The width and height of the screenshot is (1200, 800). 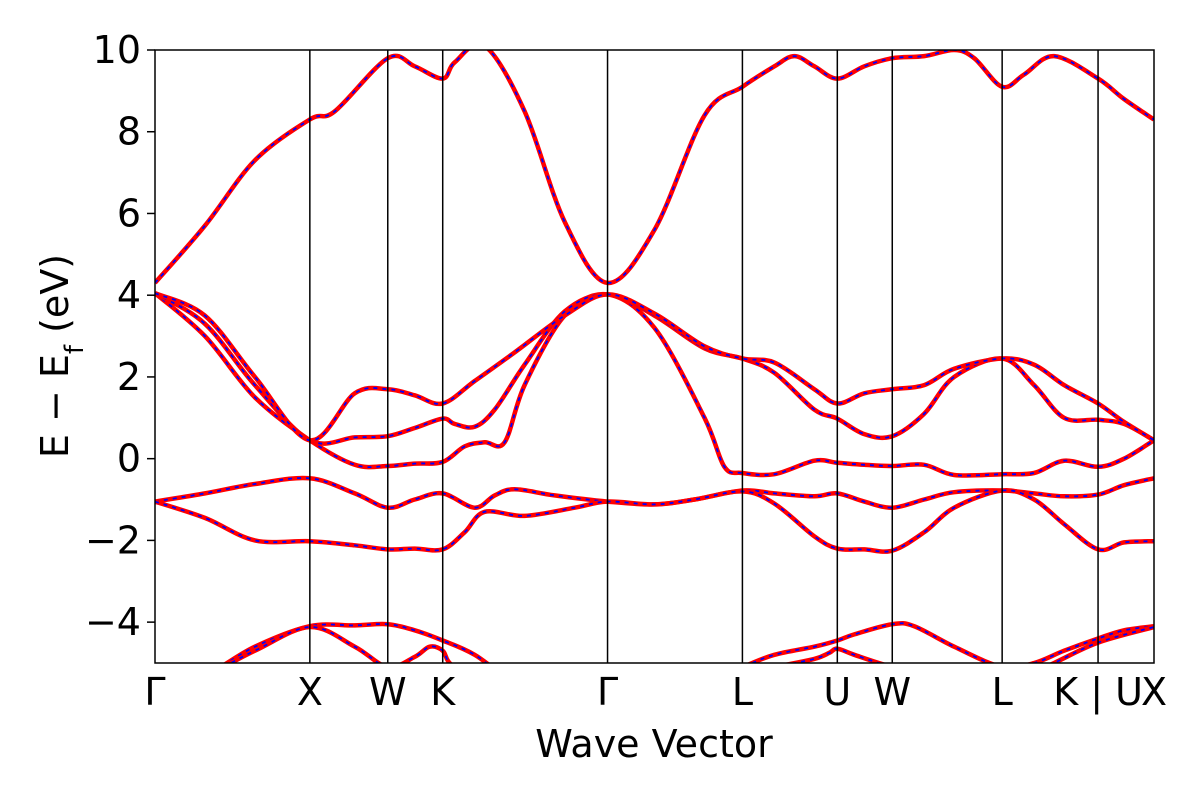 I want to click on ytick-label-5: 4, so click(x=129, y=295).